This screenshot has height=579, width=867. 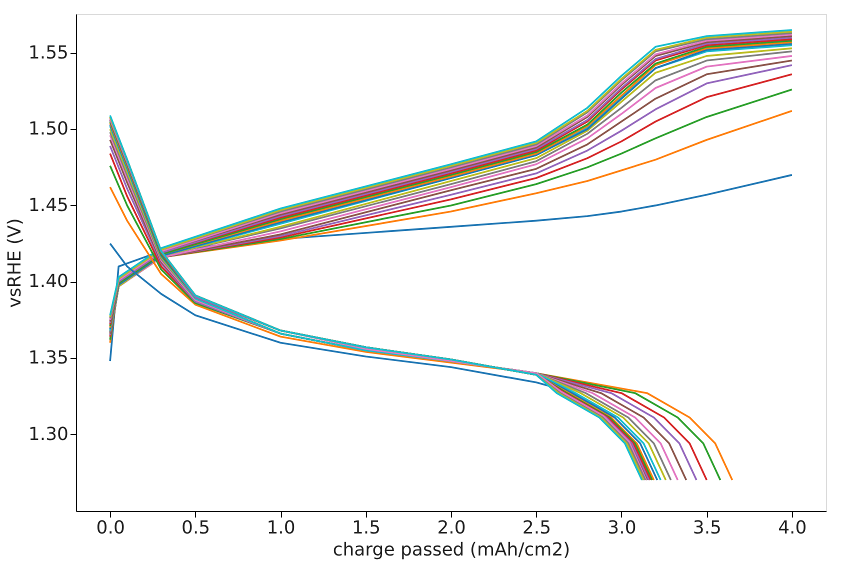 I want to click on y-tick-label: 1.50, so click(x=48, y=129).